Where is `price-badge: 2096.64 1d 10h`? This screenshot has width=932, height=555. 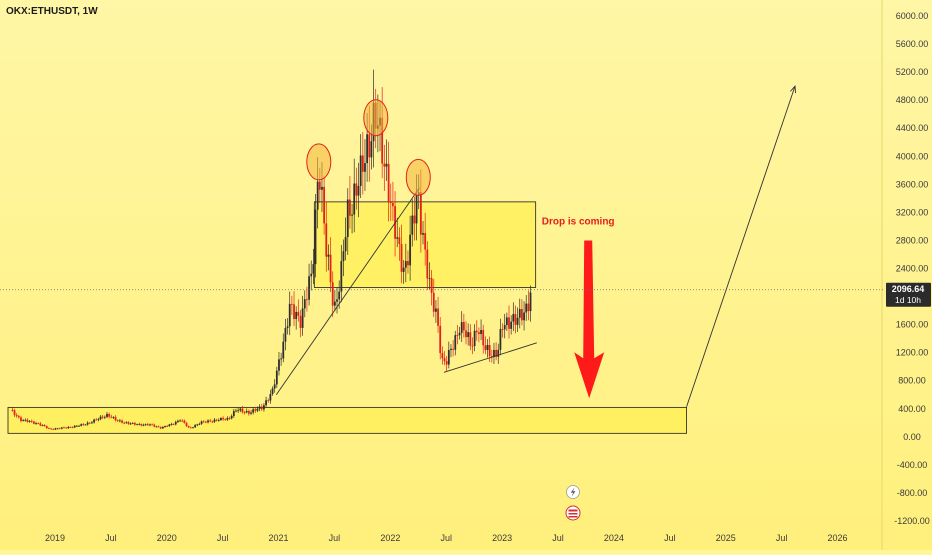 price-badge: 2096.64 1d 10h is located at coordinates (908, 294).